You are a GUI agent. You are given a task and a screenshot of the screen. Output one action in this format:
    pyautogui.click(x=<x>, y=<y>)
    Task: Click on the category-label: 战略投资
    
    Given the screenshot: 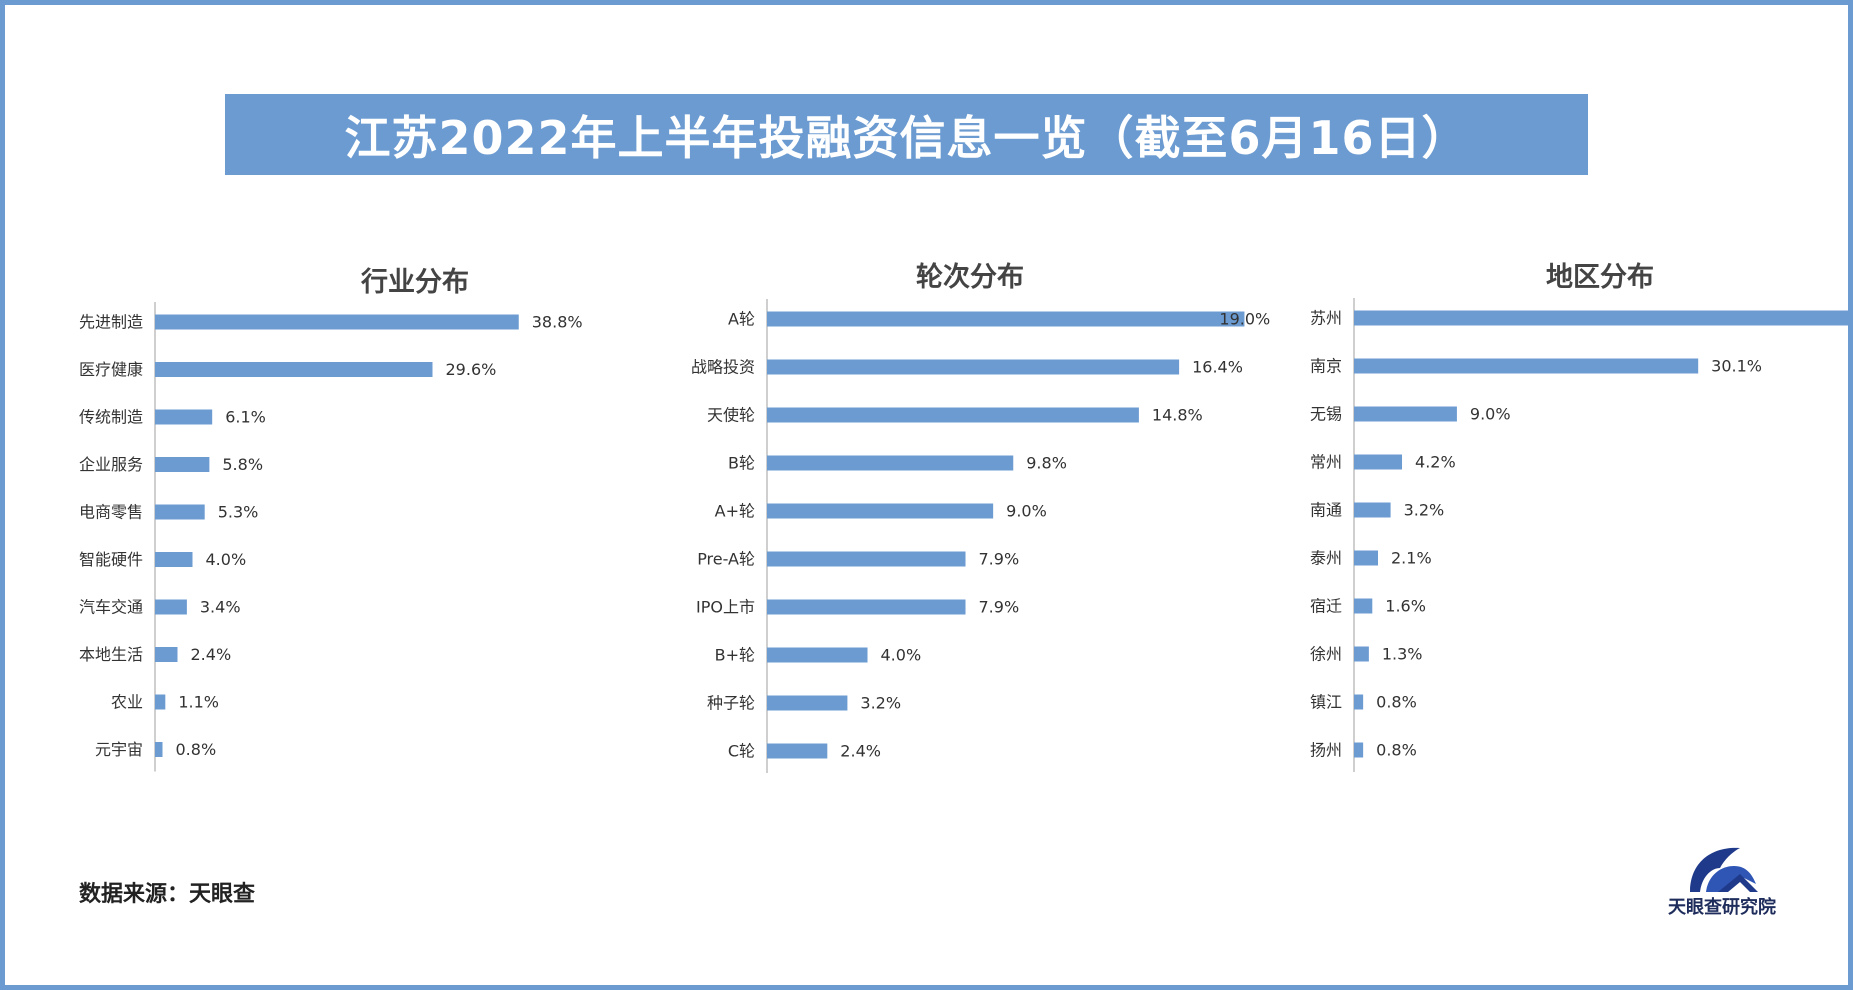 What is the action you would take?
    pyautogui.click(x=723, y=367)
    